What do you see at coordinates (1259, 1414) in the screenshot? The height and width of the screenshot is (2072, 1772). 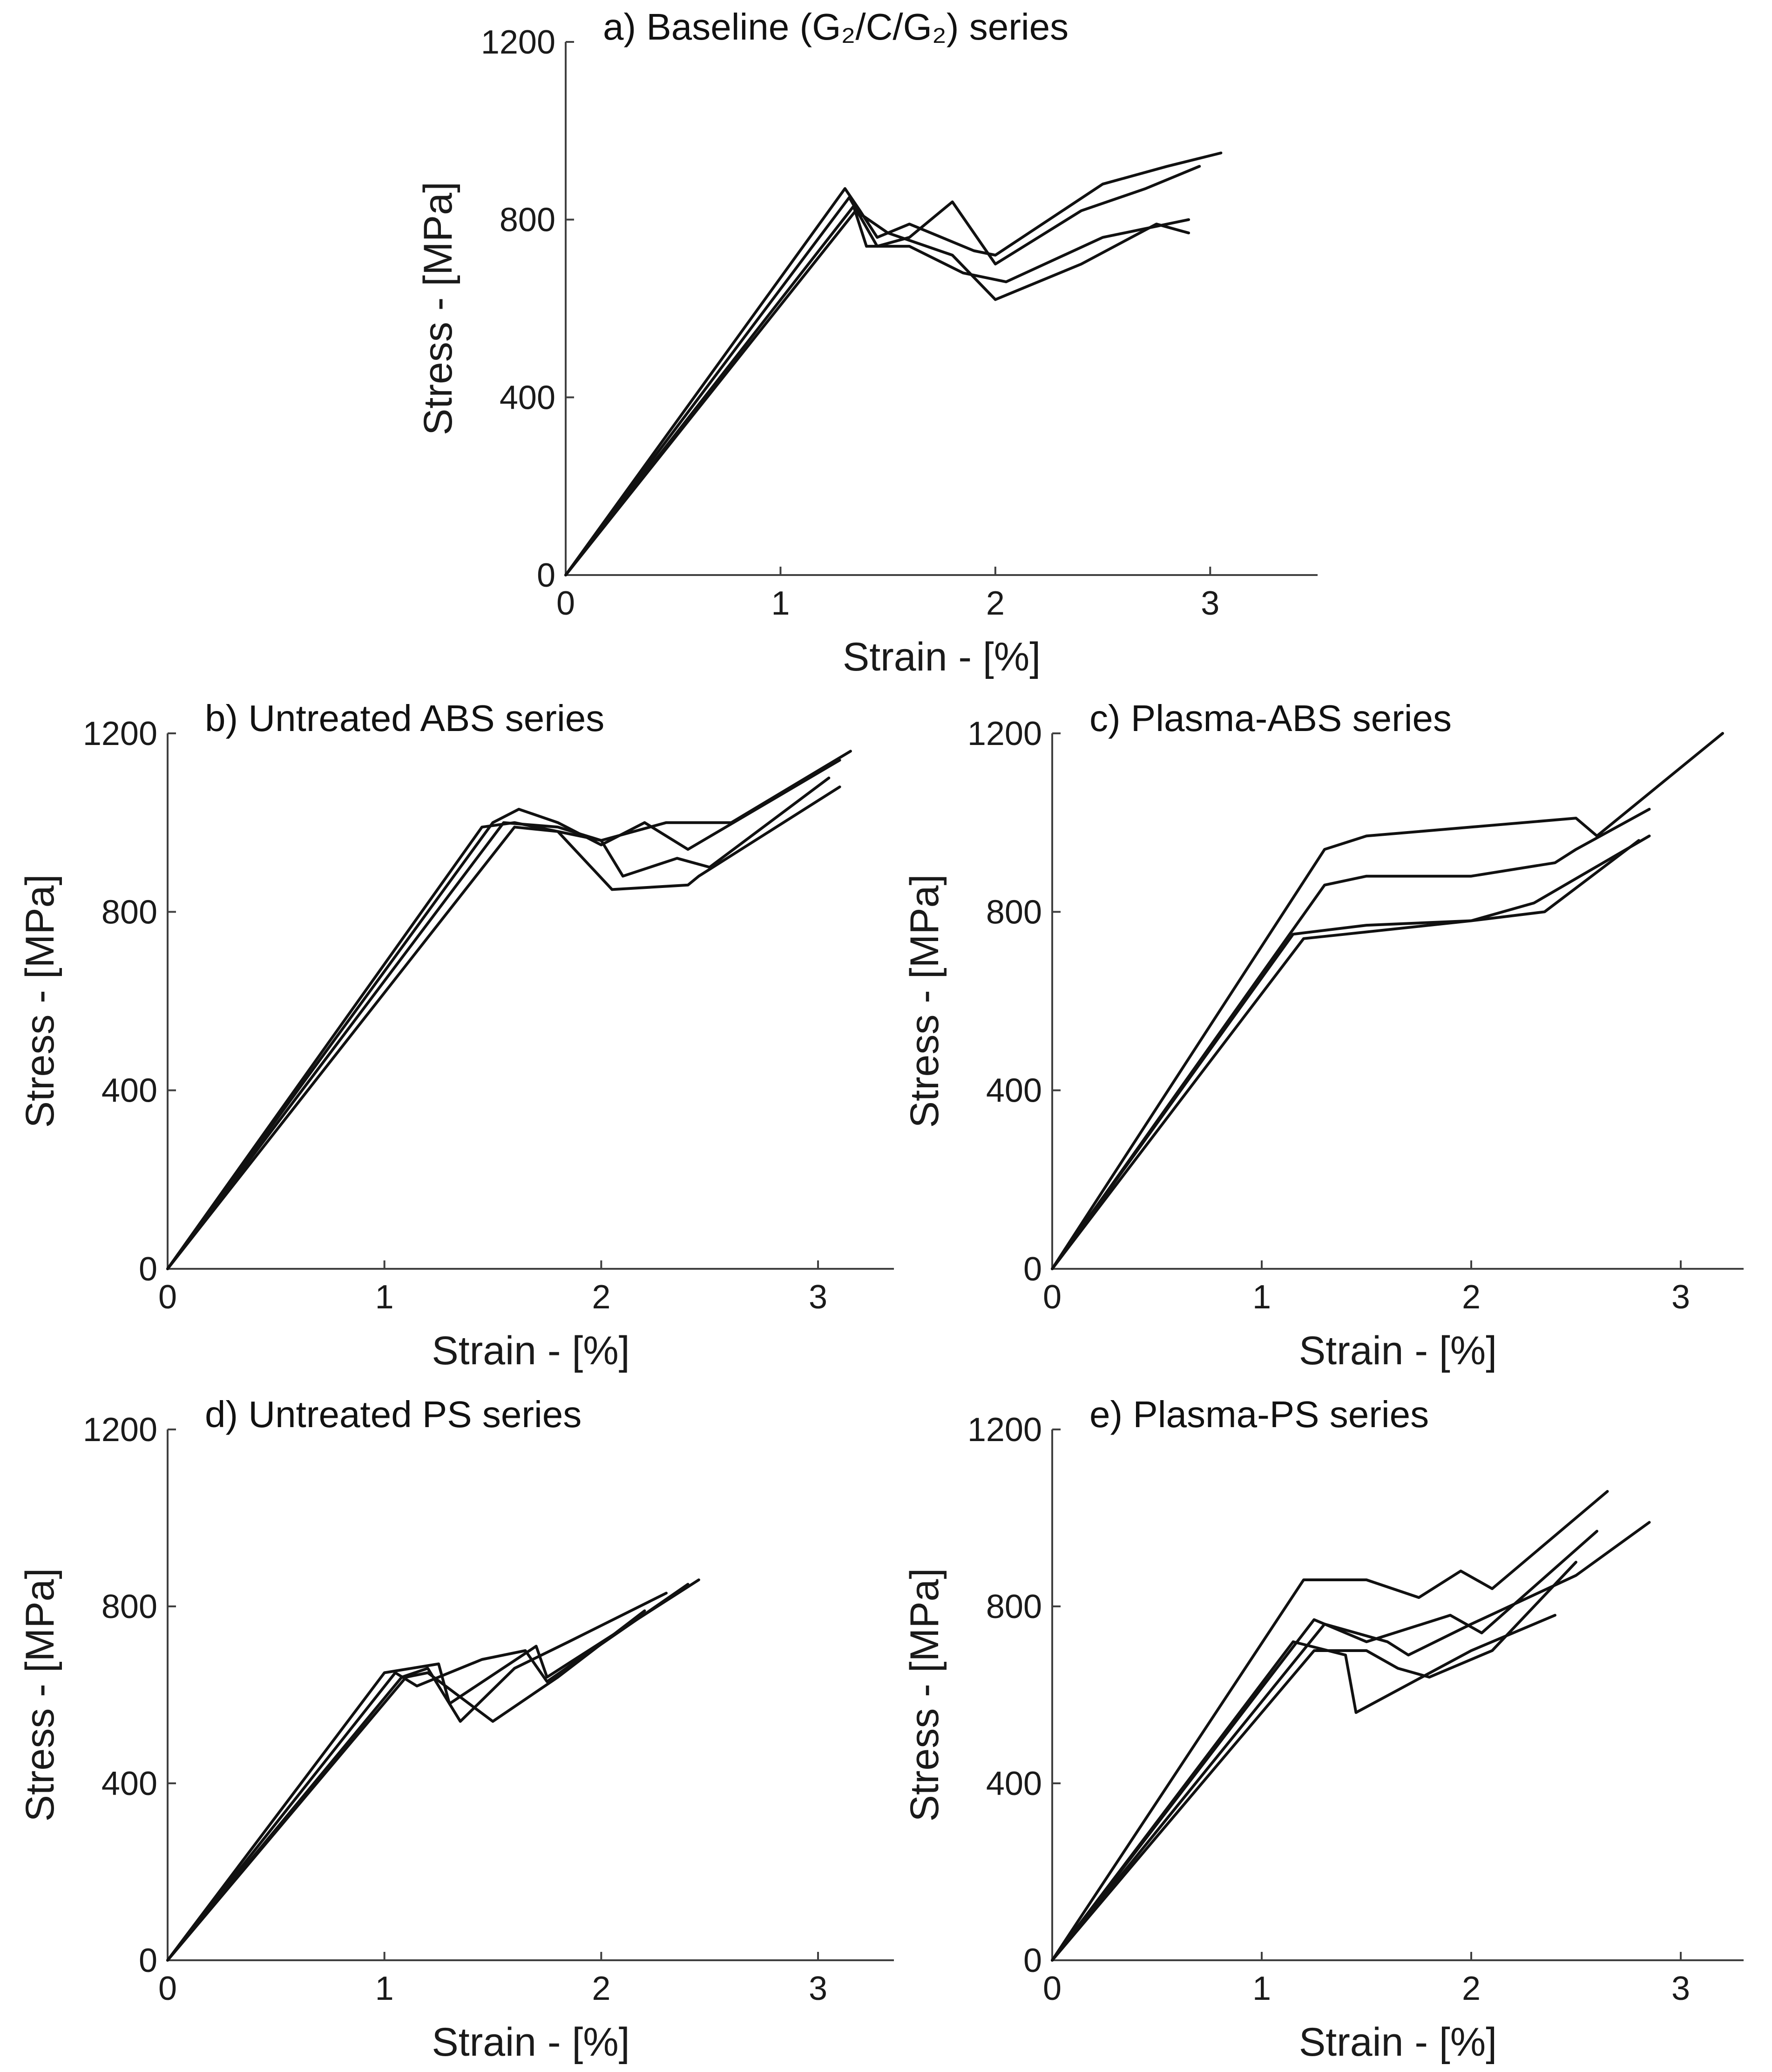 I see `panel-title: e) Plasma-PS series` at bounding box center [1259, 1414].